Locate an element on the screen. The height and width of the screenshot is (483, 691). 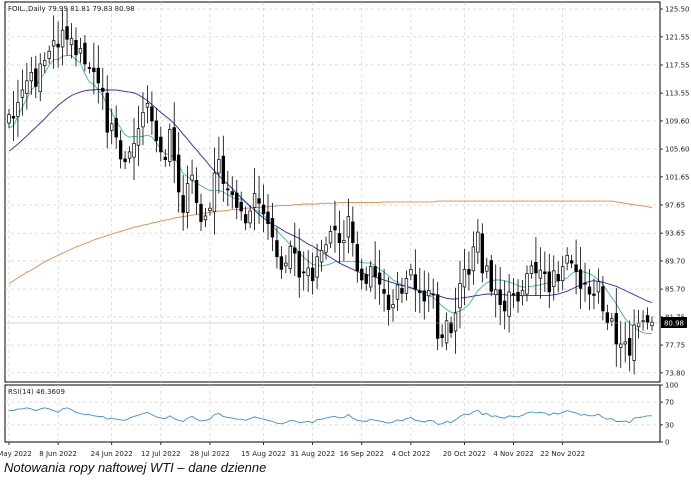
rsi-plot-frame is located at coordinates (332, 413).